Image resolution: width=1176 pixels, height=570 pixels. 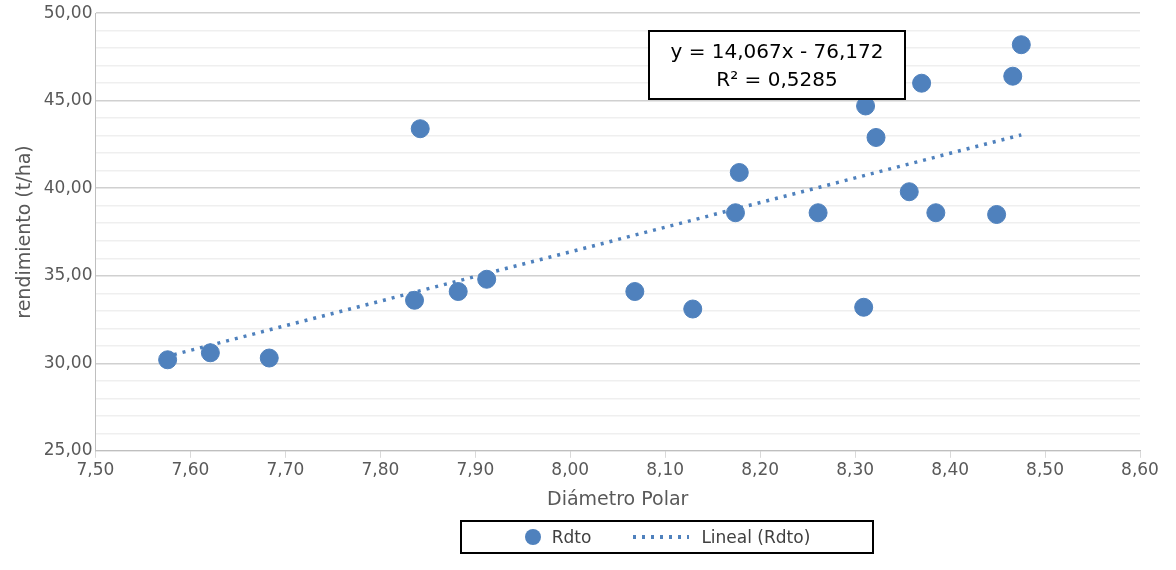 What do you see at coordinates (665, 469) in the screenshot?
I see `x-tick-label: 8,10` at bounding box center [665, 469].